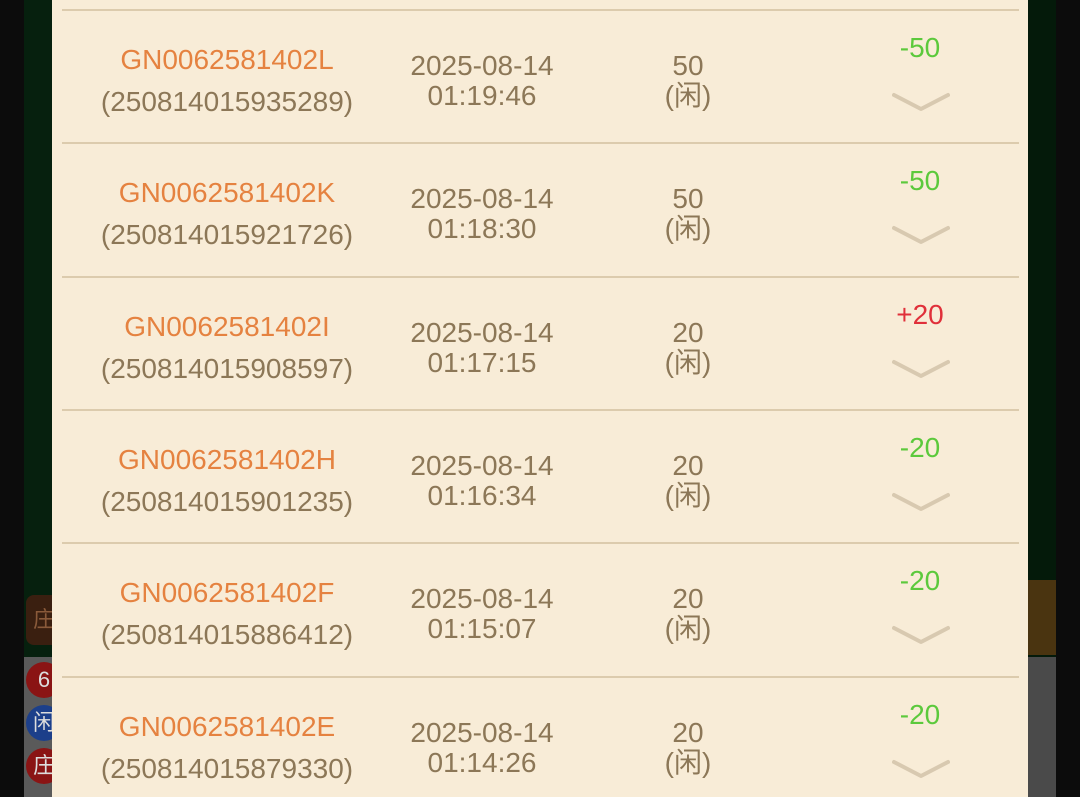 Image resolution: width=1080 pixels, height=797 pixels. I want to click on bet-time: 01:15:07, so click(482, 629).